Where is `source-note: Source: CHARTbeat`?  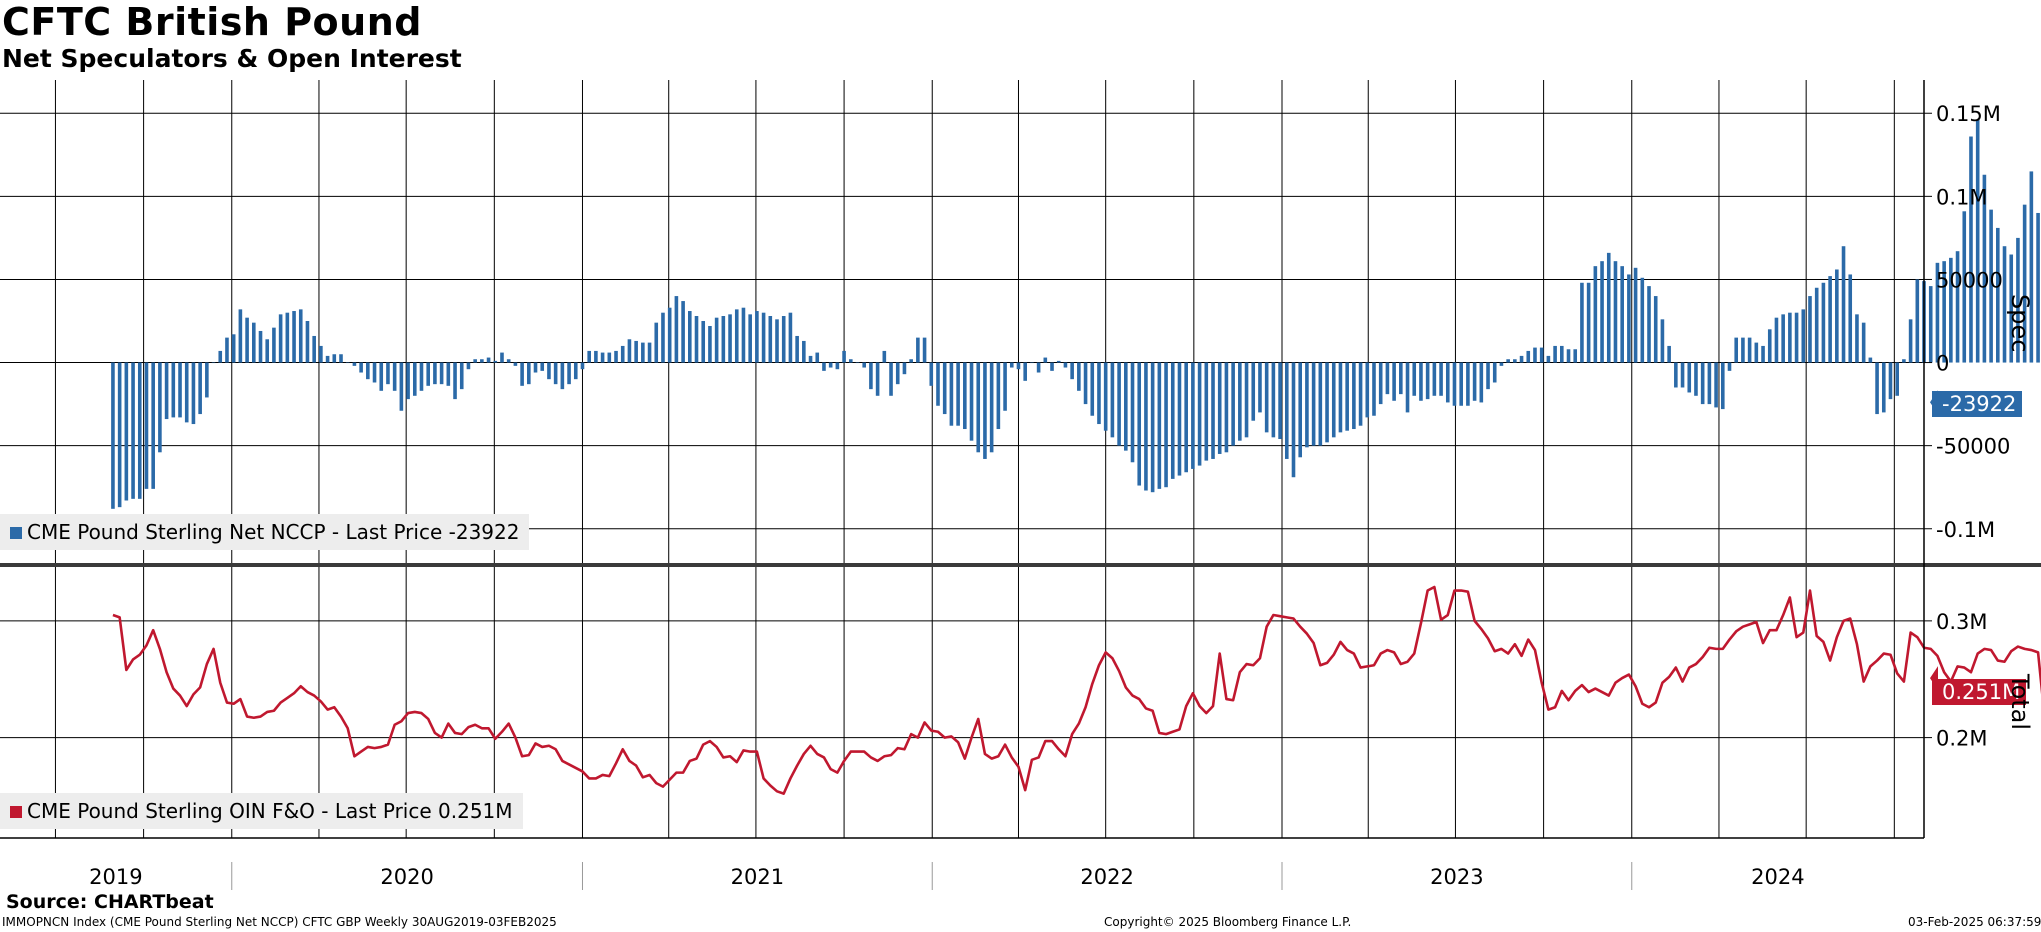
source-note: Source: CHARTbeat is located at coordinates (110, 902).